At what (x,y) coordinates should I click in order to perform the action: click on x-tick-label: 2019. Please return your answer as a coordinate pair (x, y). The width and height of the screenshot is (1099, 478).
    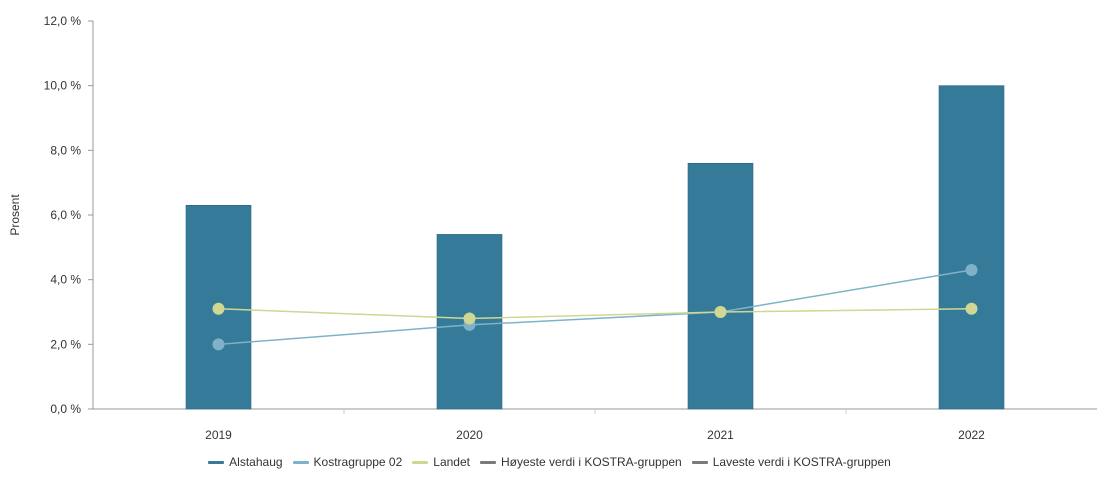
    Looking at the image, I should click on (218, 435).